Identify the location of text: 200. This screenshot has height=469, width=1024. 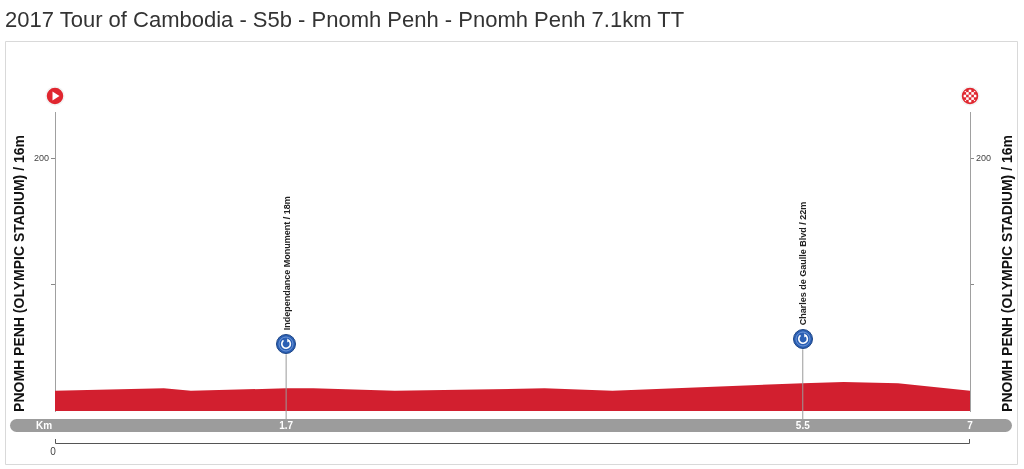
(41, 158).